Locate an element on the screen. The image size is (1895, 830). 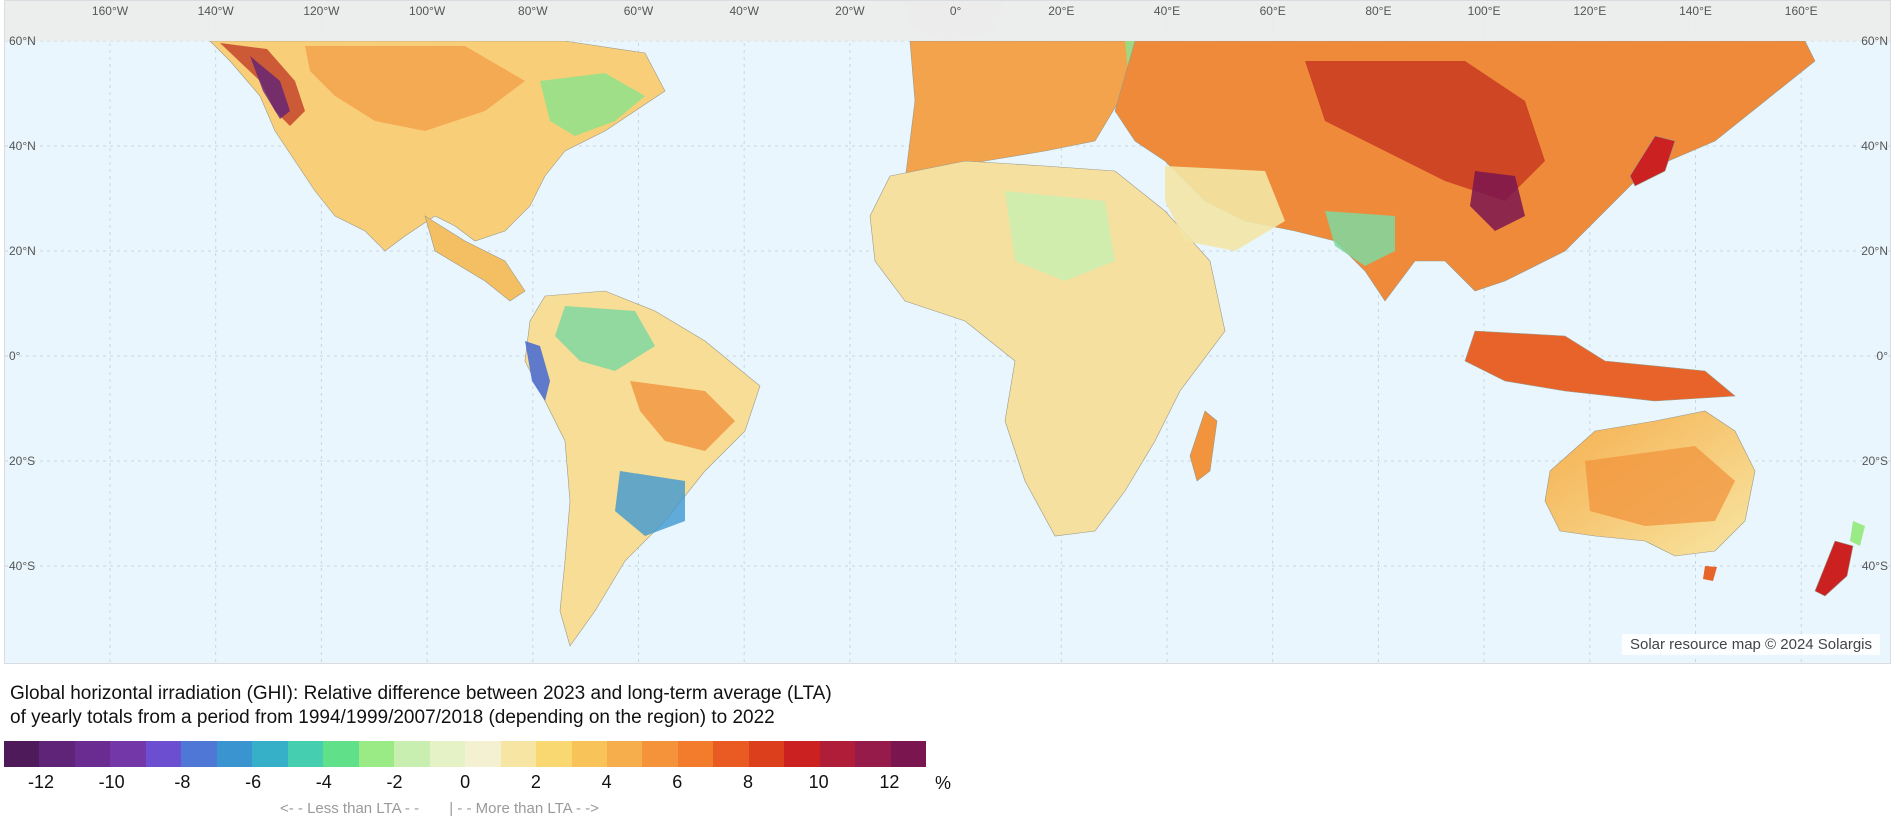
longitude-label: 0° is located at coordinates (956, 11).